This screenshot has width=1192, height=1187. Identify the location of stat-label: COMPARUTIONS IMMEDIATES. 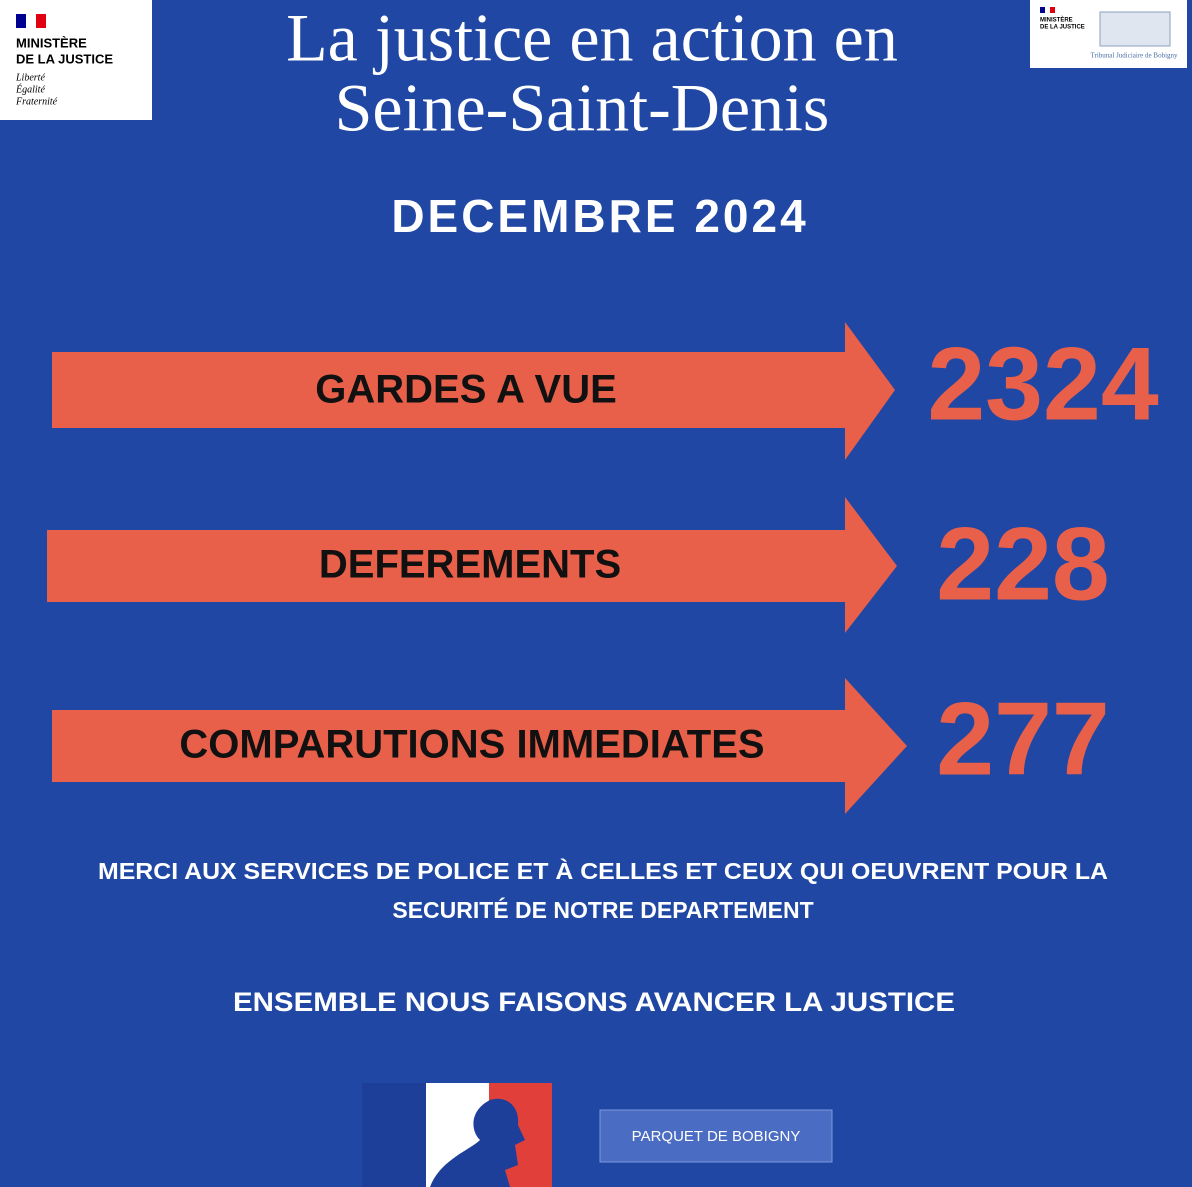
(471, 745).